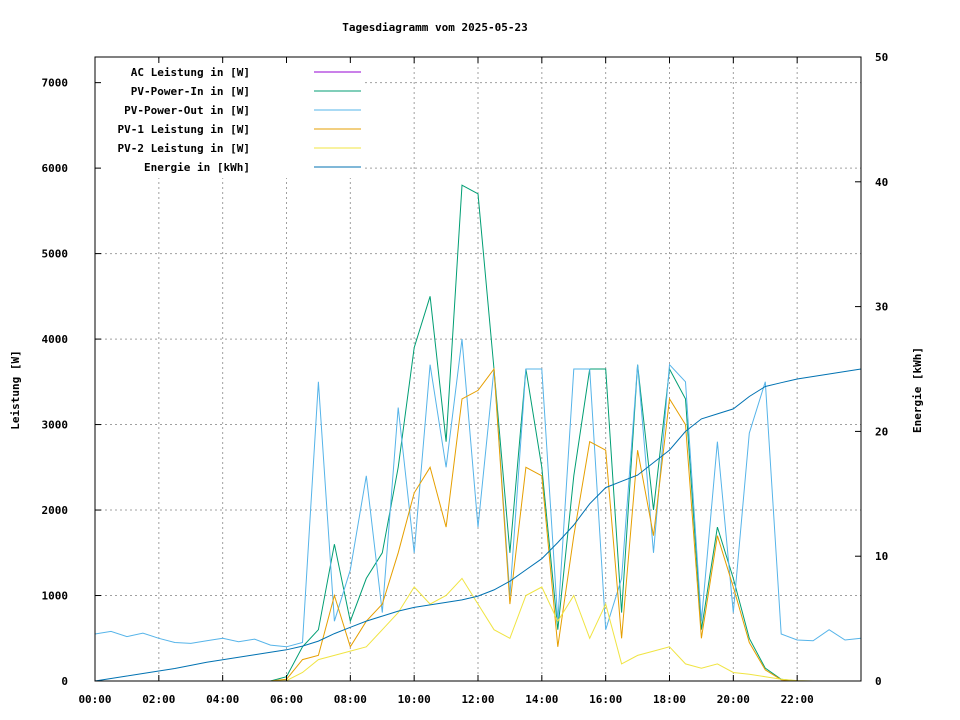 Image resolution: width=960 pixels, height=720 pixels. I want to click on legend-label: Energie in [kWh], so click(197, 167).